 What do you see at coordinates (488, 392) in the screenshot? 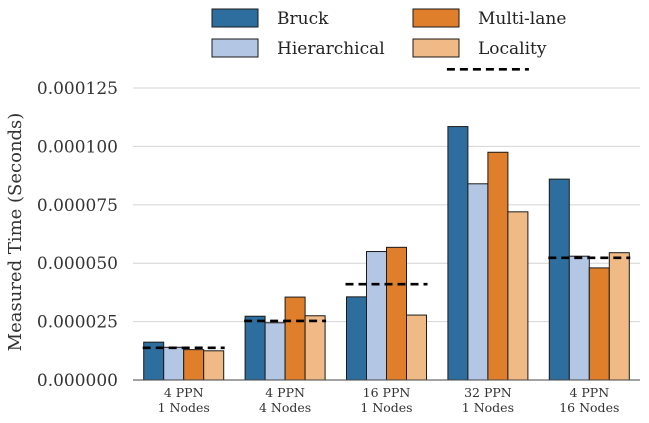
I see `x-tick-label: 32 PPN` at bounding box center [488, 392].